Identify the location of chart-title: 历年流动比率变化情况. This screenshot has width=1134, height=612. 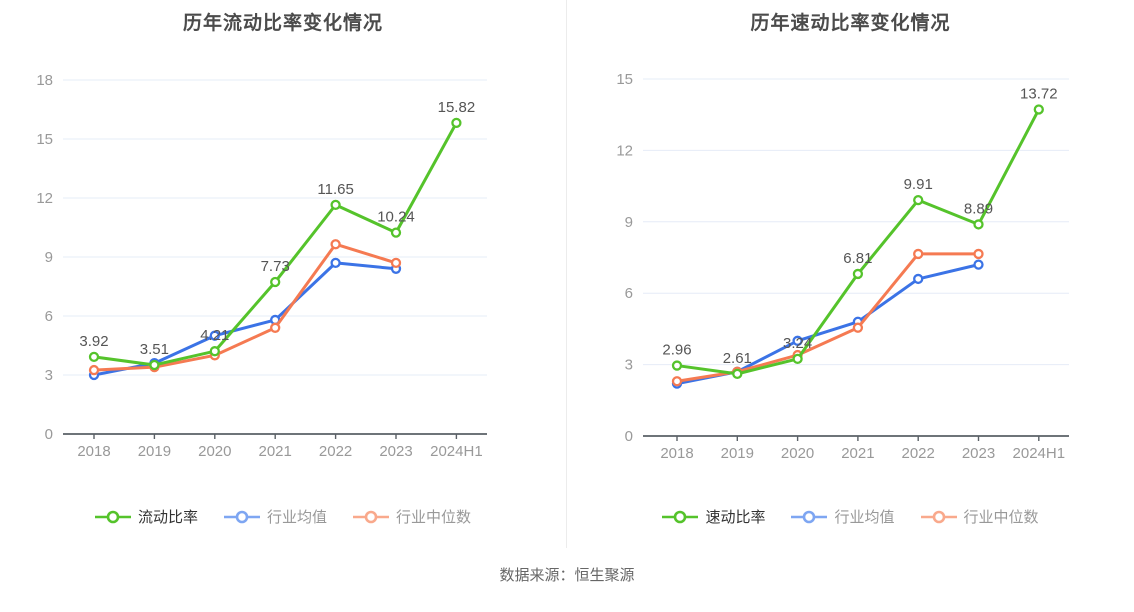
(282, 23).